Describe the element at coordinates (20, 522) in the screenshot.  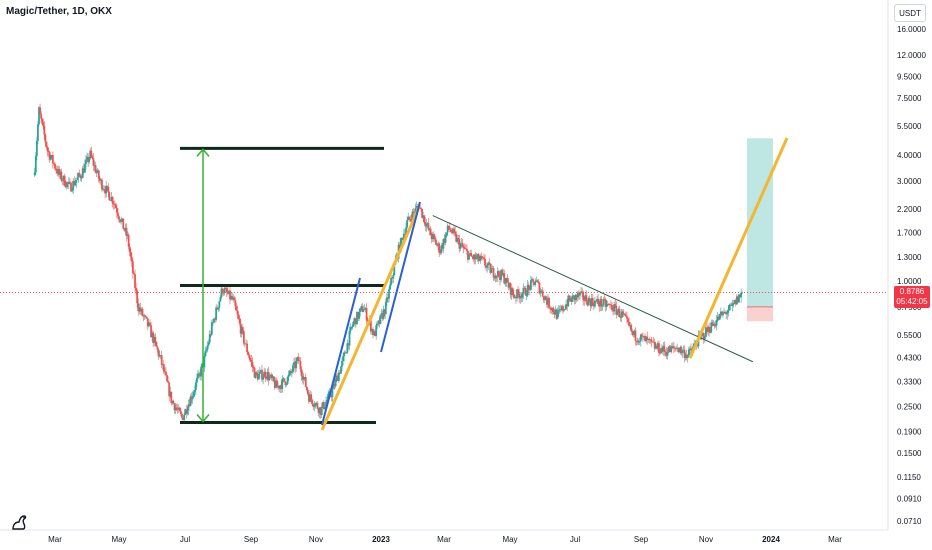
I see `tradingview-logo-icon` at that location.